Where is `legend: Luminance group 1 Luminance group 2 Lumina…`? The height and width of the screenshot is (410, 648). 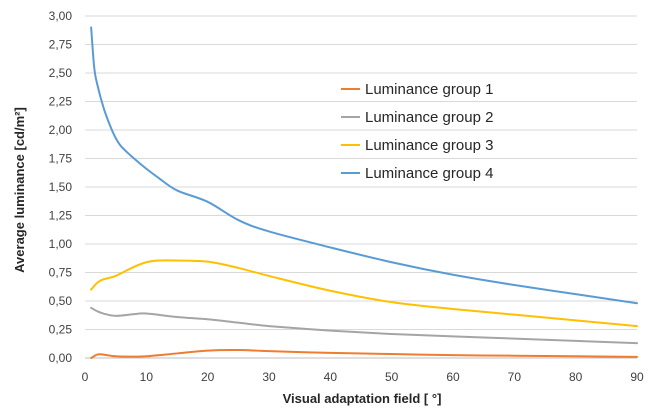
legend: Luminance group 1 Luminance group 2 Lumina… is located at coordinates (417, 131).